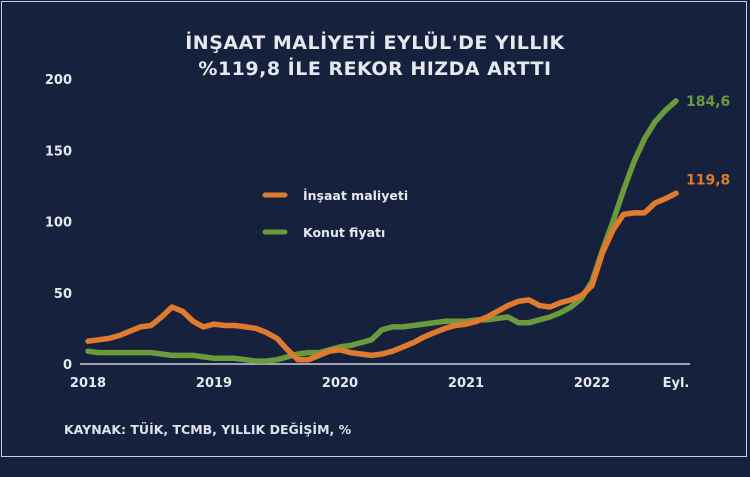 Image resolution: width=750 pixels, height=477 pixels. Describe the element at coordinates (214, 383) in the screenshot. I see `x-tick-label: 2019` at that location.